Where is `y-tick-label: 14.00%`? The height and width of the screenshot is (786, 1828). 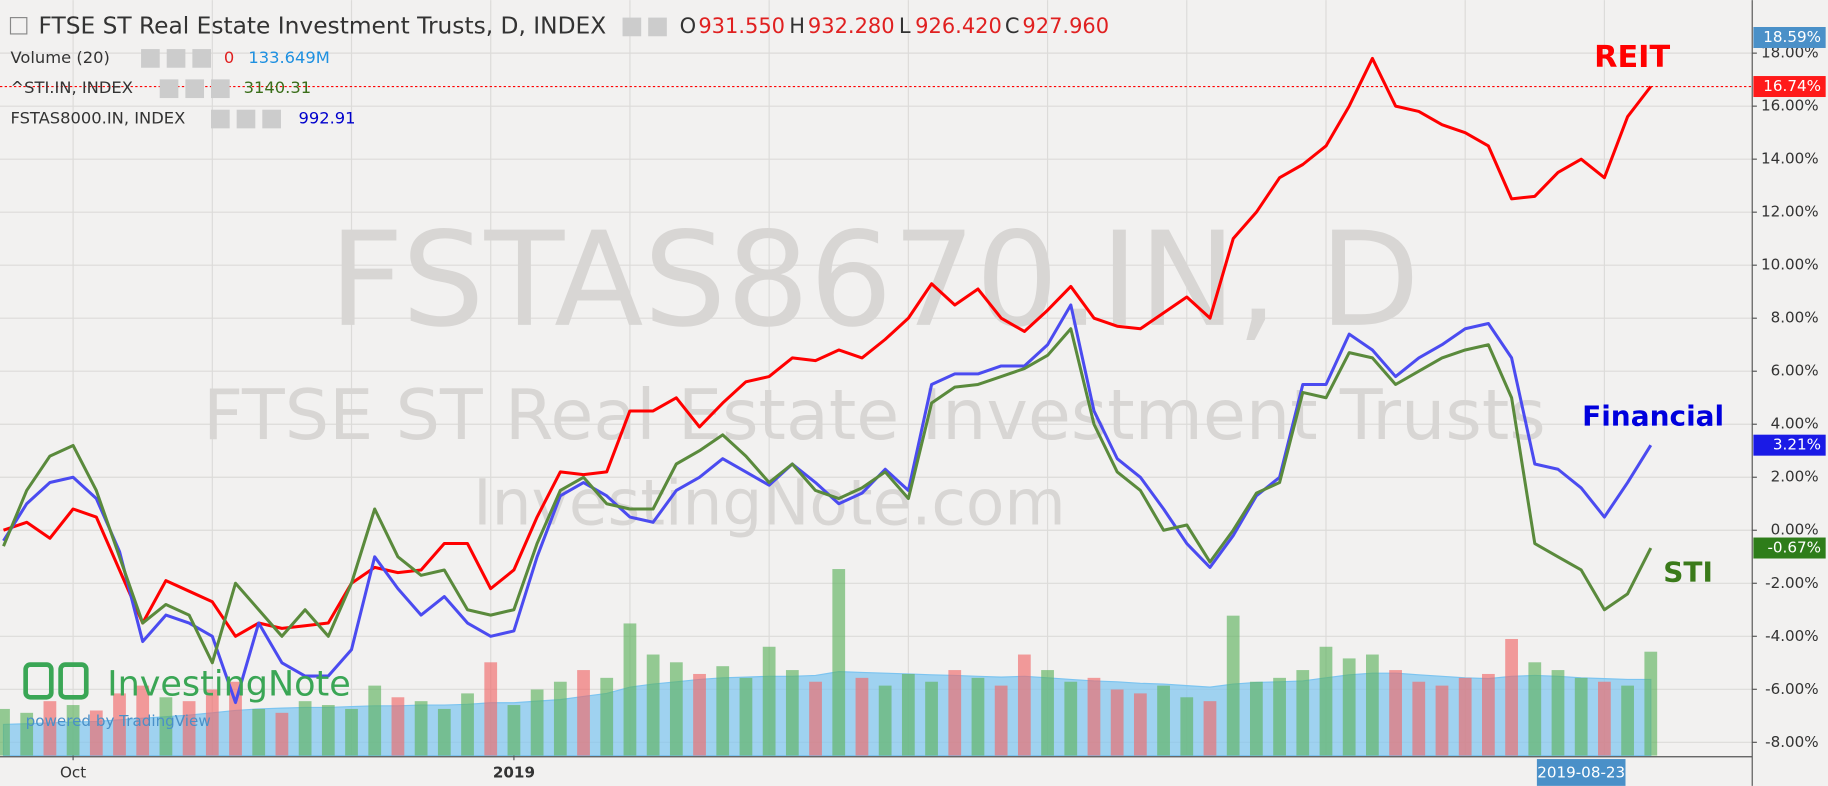 y-tick-label: 14.00% is located at coordinates (1790, 159).